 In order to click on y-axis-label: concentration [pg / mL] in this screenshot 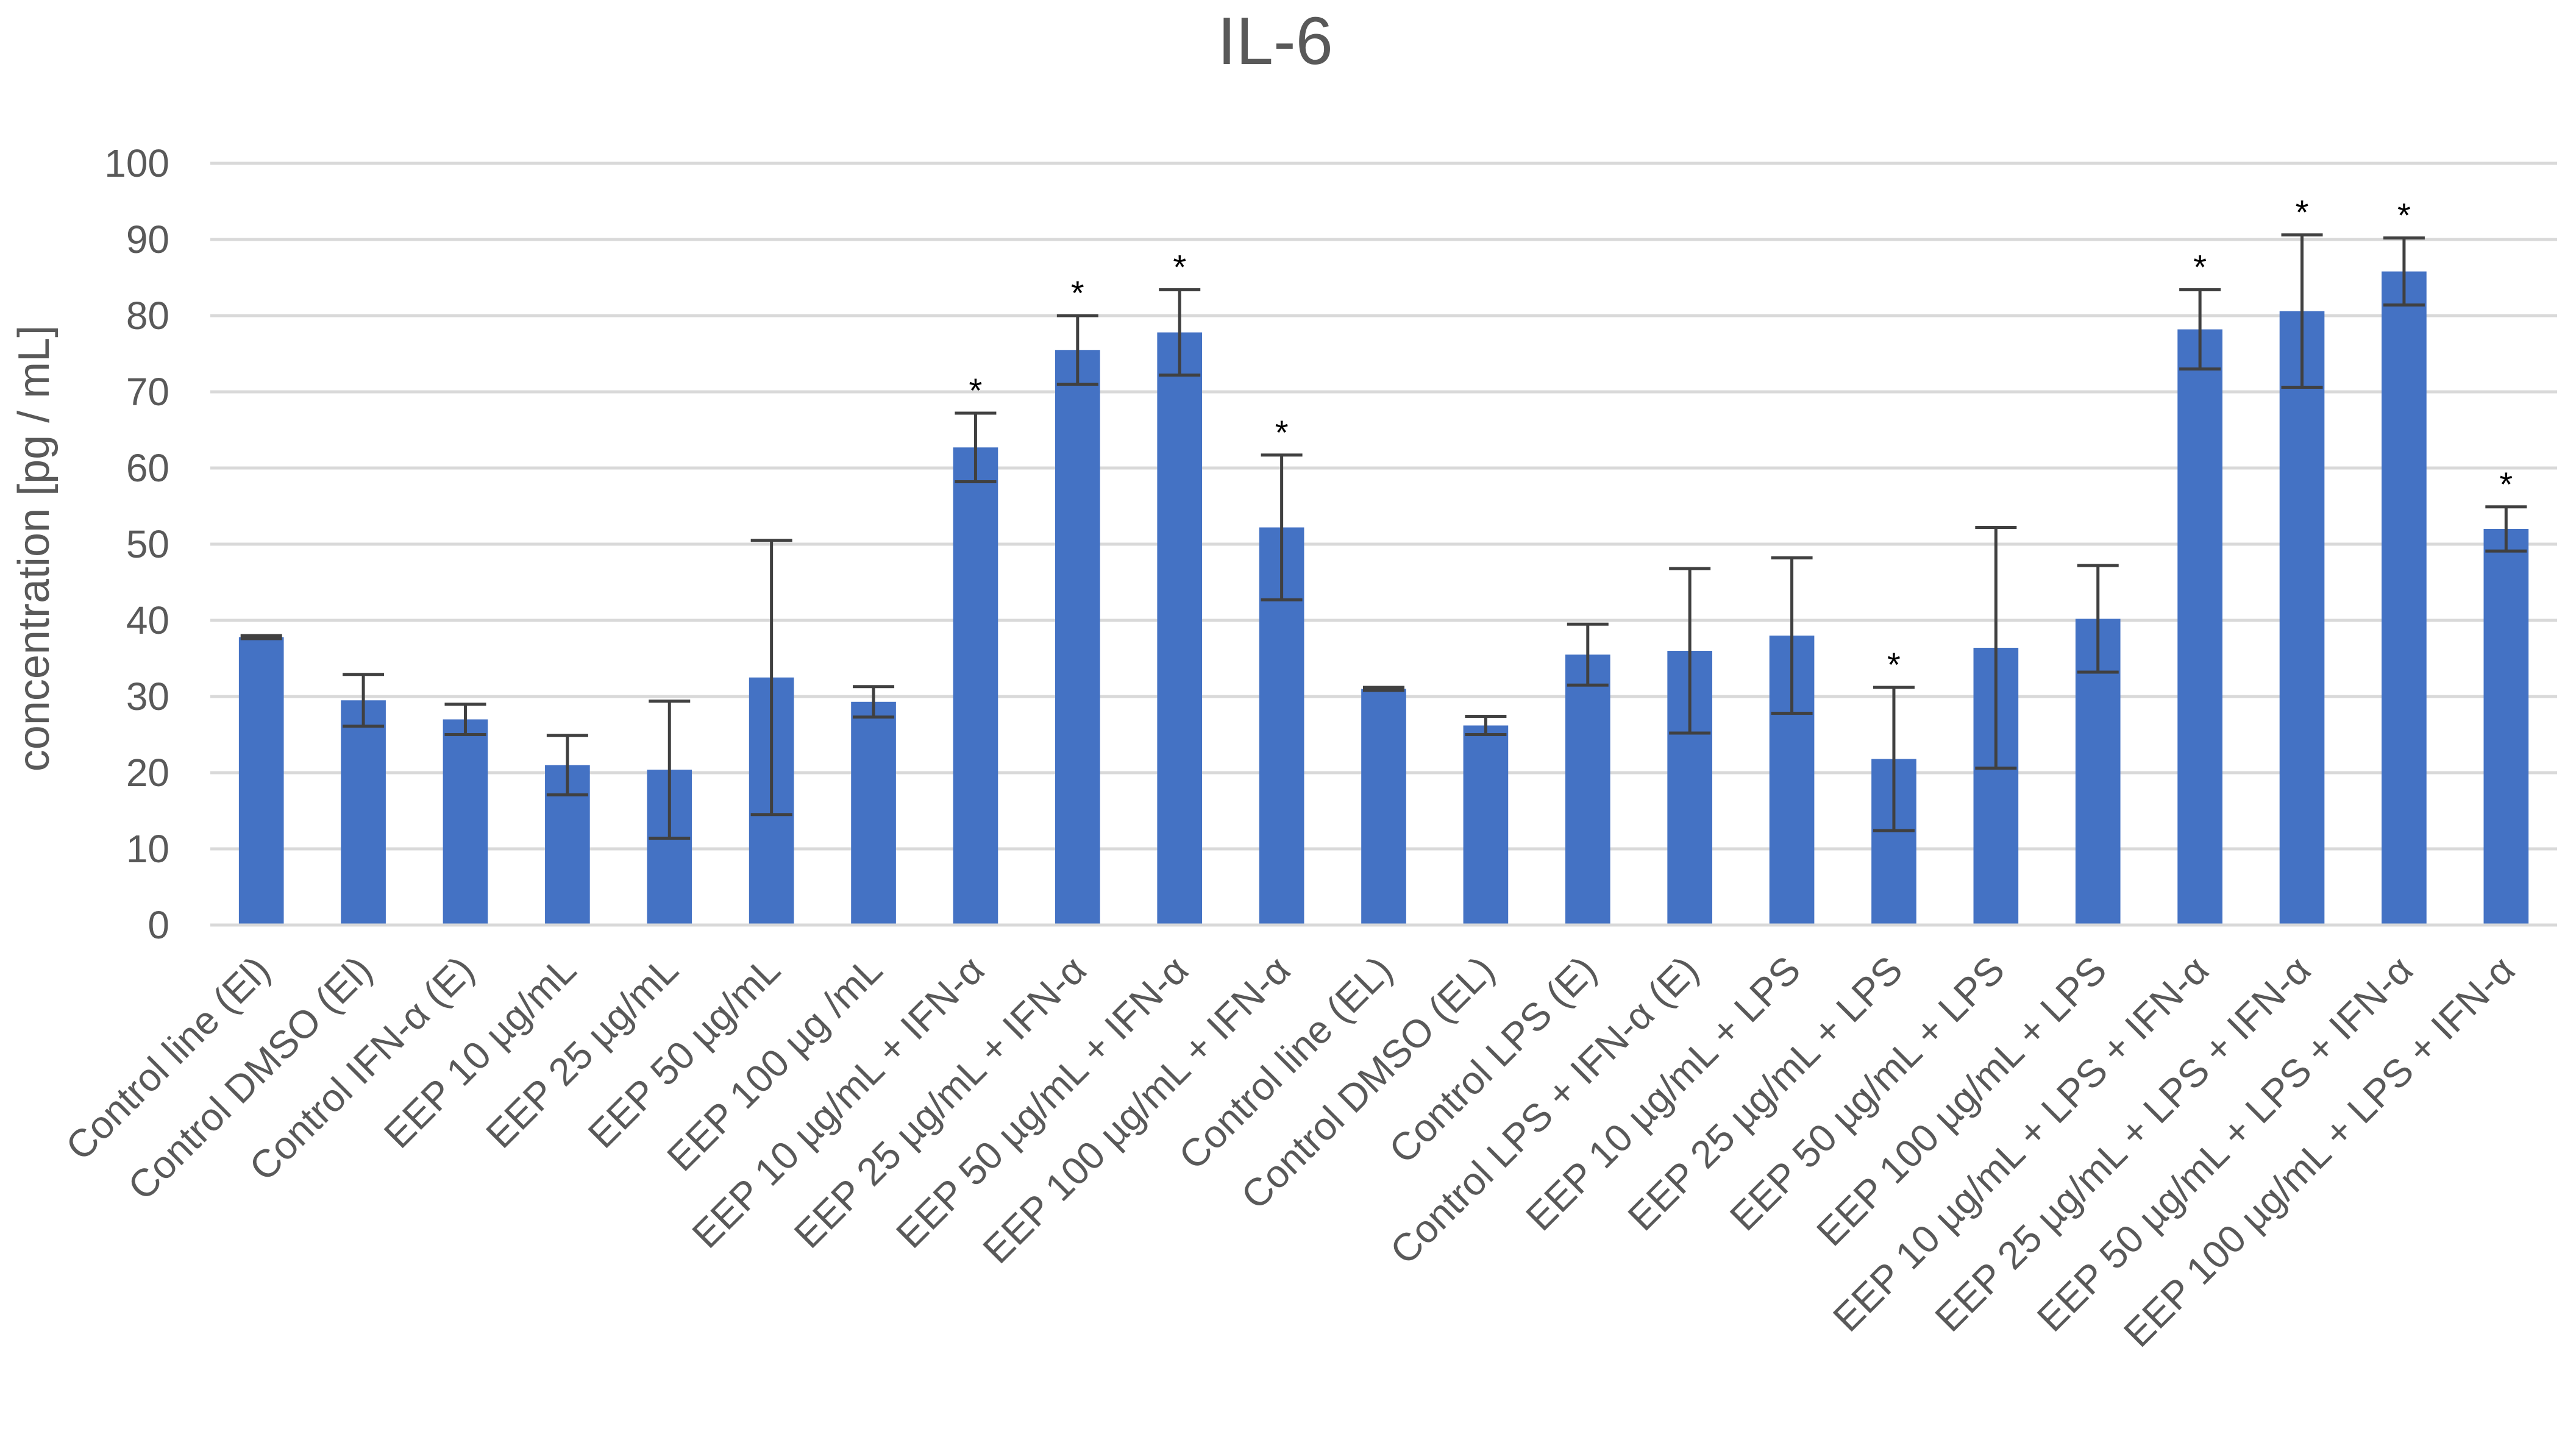, I will do `click(34, 548)`.